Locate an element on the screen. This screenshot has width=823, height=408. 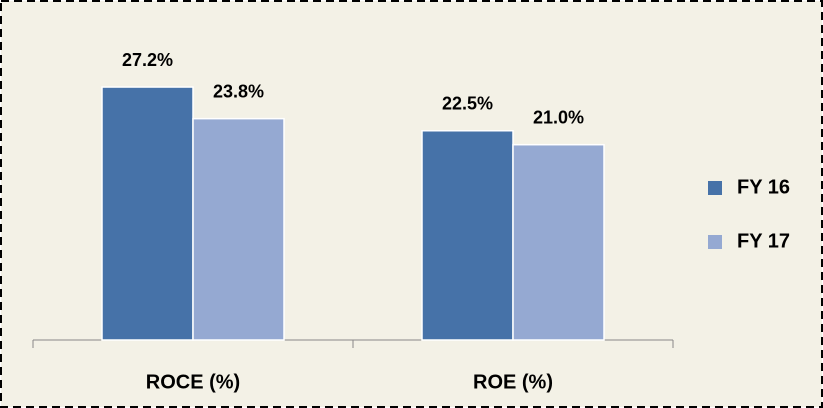
value-label: 21.0% is located at coordinates (558, 117).